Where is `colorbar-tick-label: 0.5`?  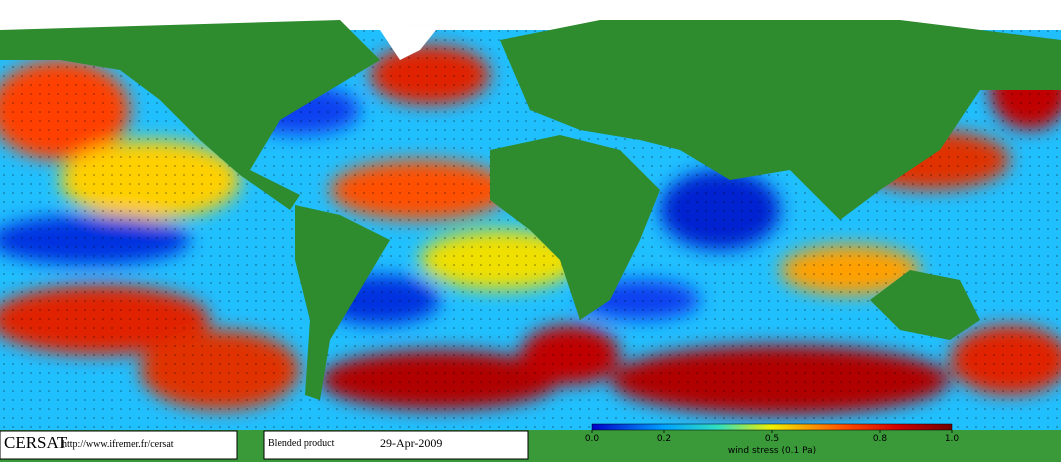
colorbar-tick-label: 0.5 is located at coordinates (772, 439).